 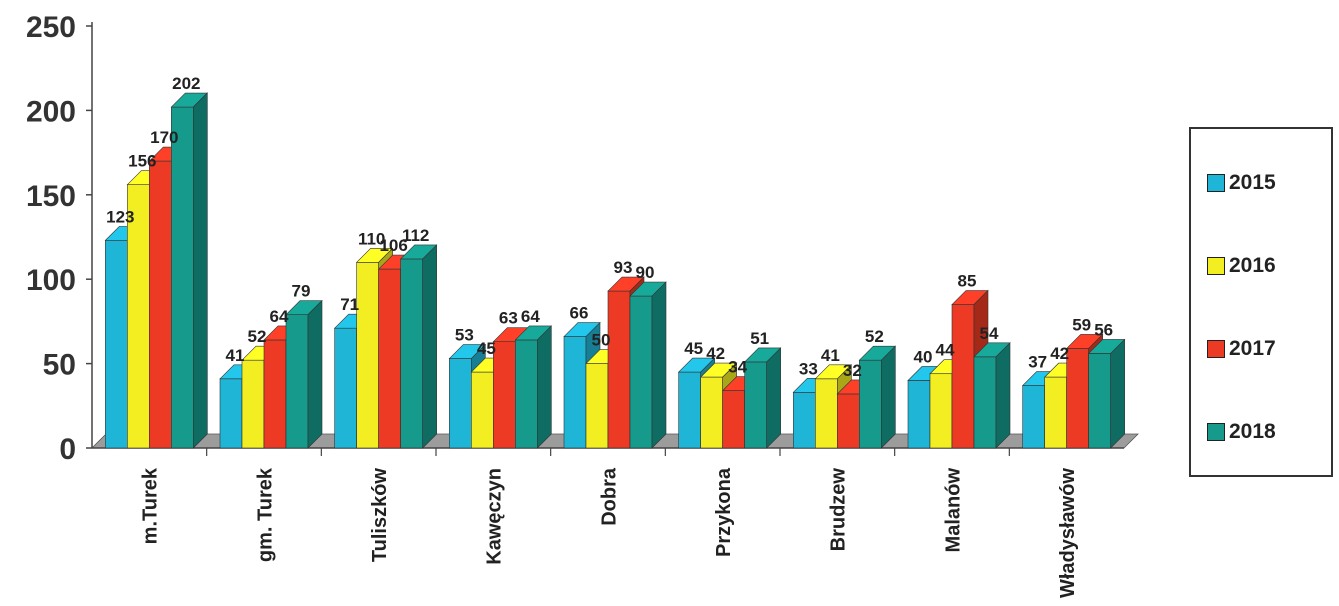 What do you see at coordinates (257, 336) in the screenshot?
I see `data-label: 52` at bounding box center [257, 336].